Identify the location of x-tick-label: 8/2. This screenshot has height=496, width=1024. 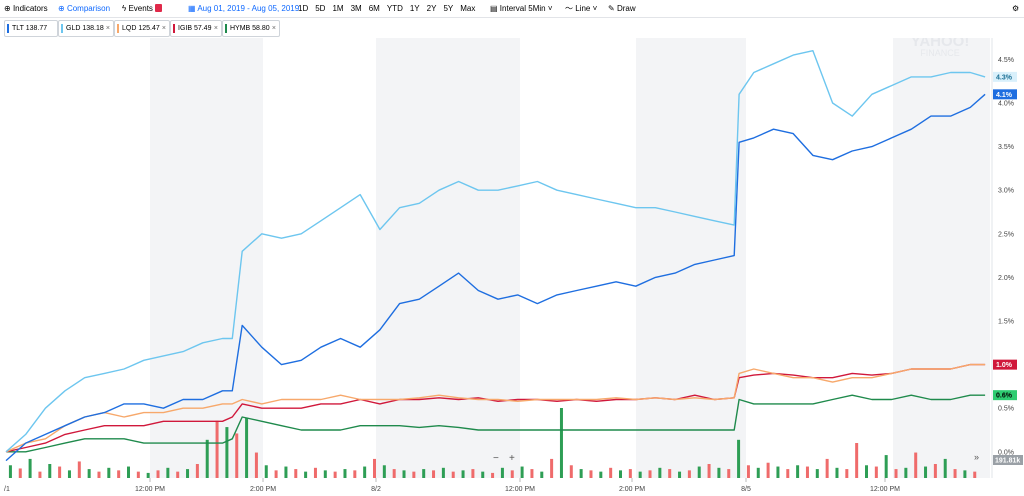
(376, 489).